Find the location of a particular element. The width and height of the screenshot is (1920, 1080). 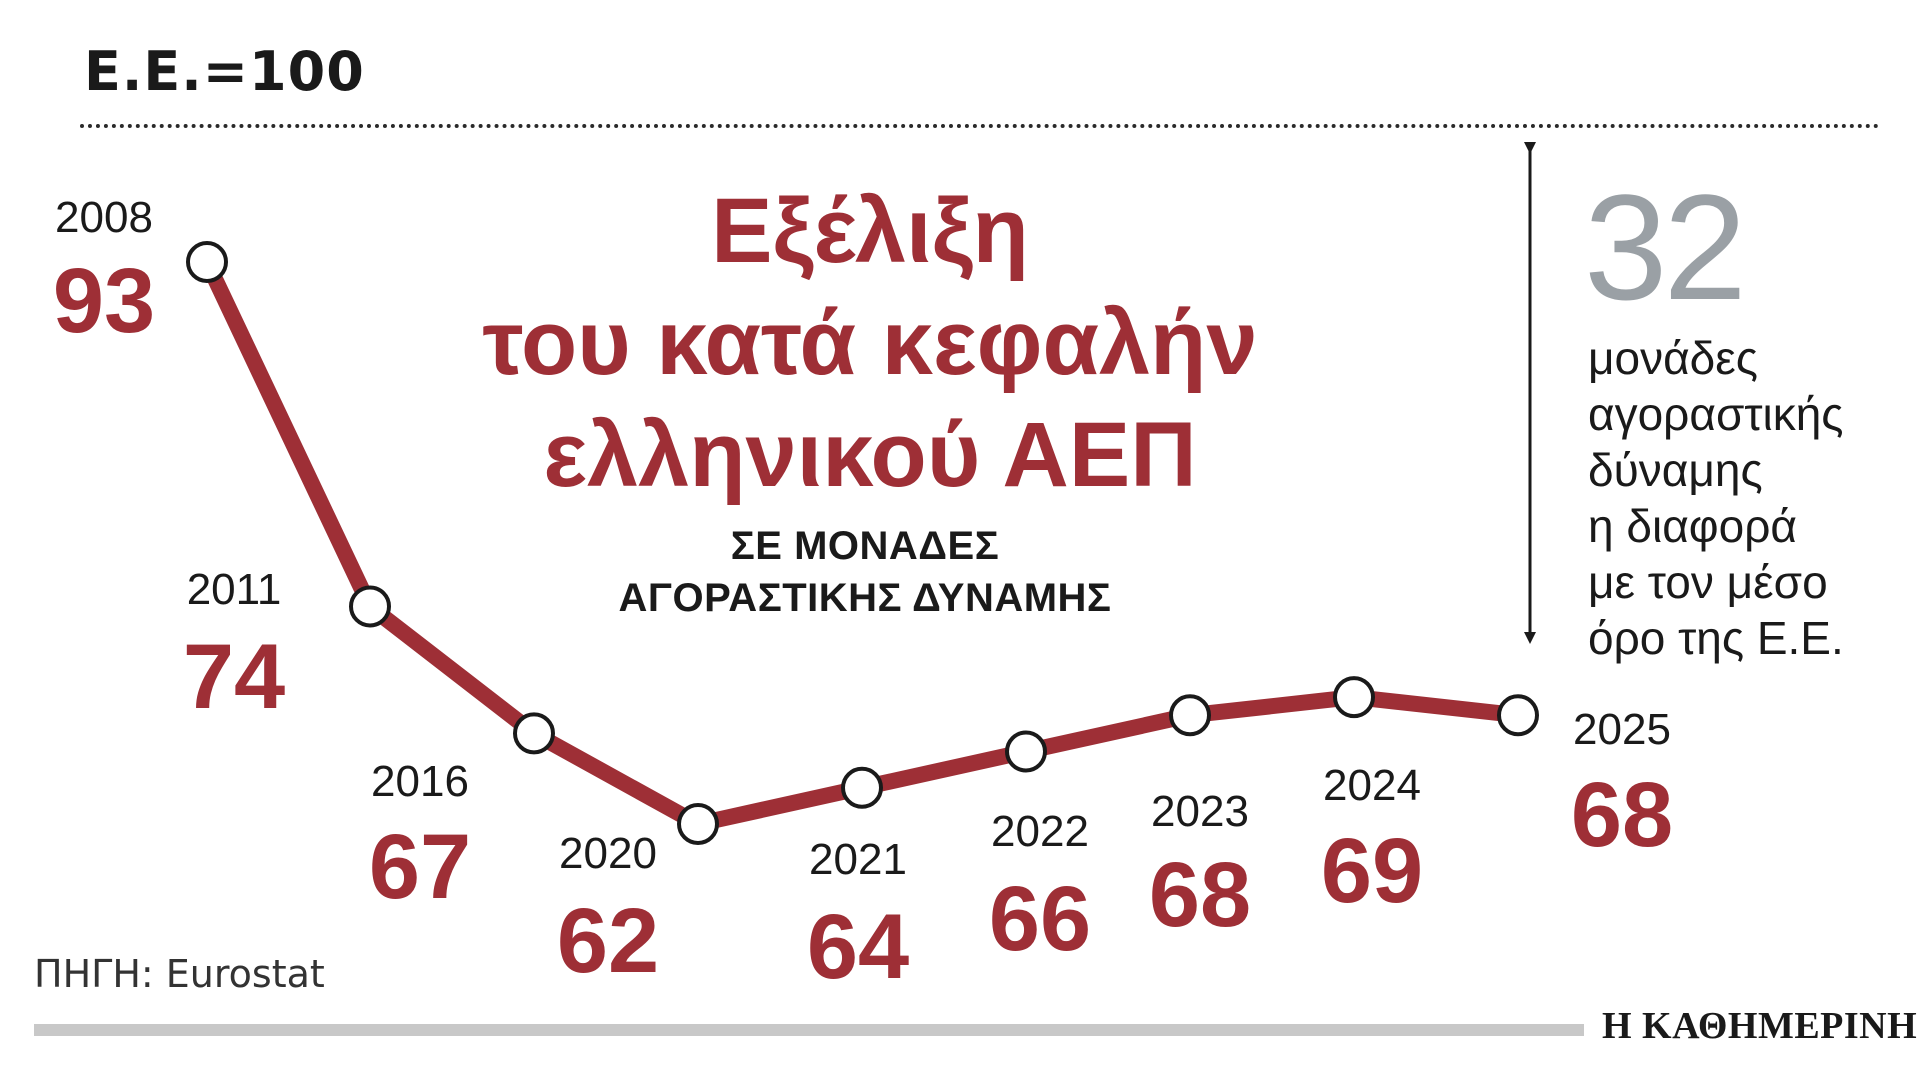

year-label-2021: 2021 is located at coordinates (858, 859).